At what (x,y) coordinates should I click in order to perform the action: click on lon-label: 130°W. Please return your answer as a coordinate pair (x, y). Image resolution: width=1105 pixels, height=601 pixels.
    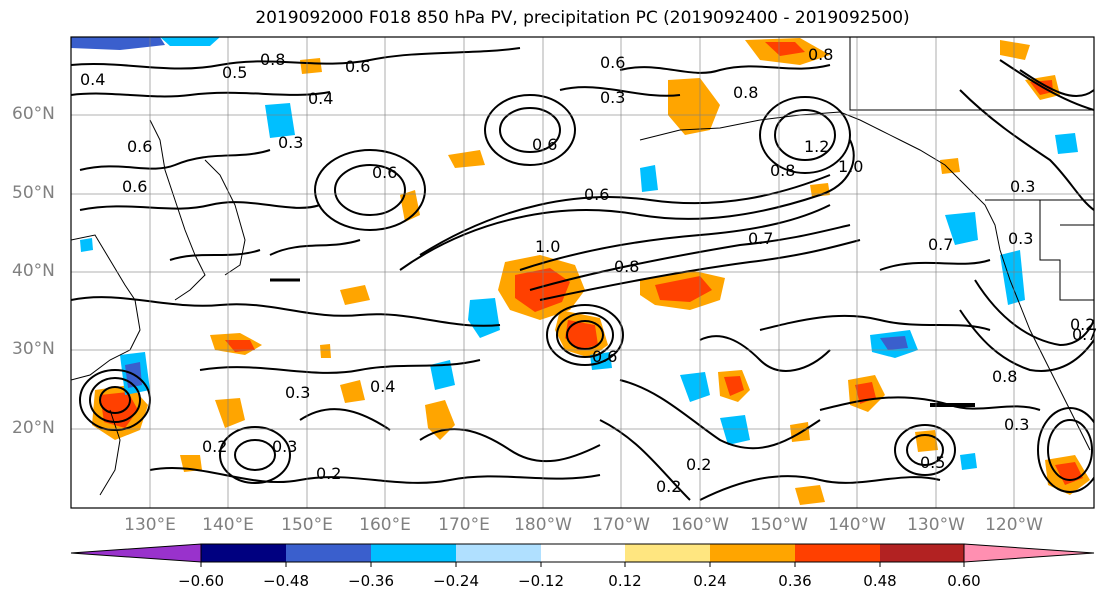
    Looking at the image, I should click on (936, 525).